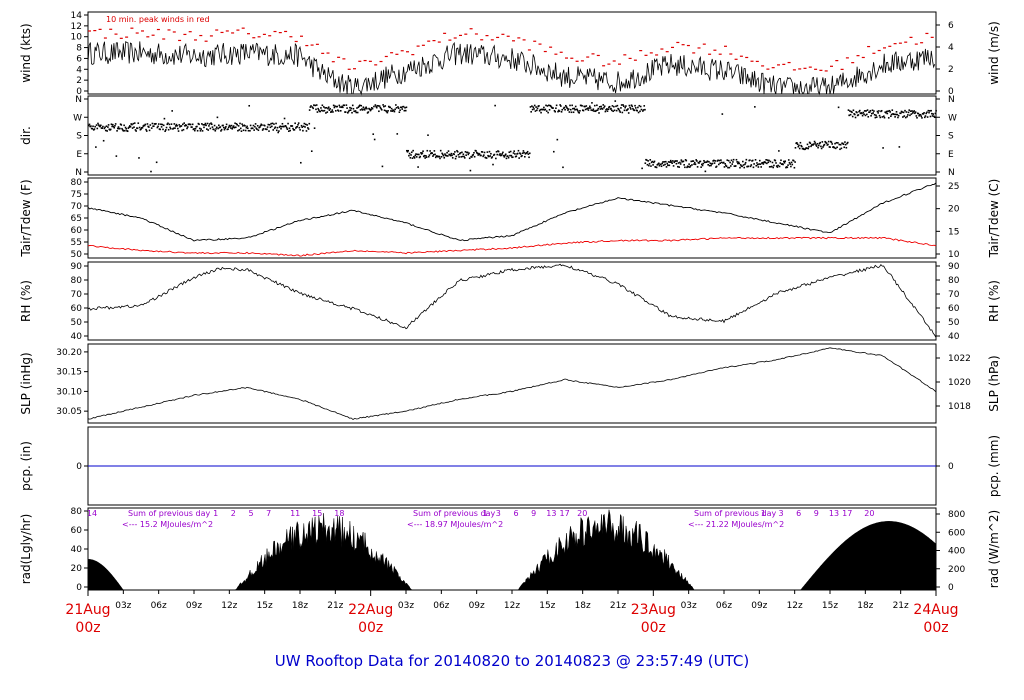  What do you see at coordinates (512, 300) in the screenshot?
I see `rh-trace` at bounding box center [512, 300].